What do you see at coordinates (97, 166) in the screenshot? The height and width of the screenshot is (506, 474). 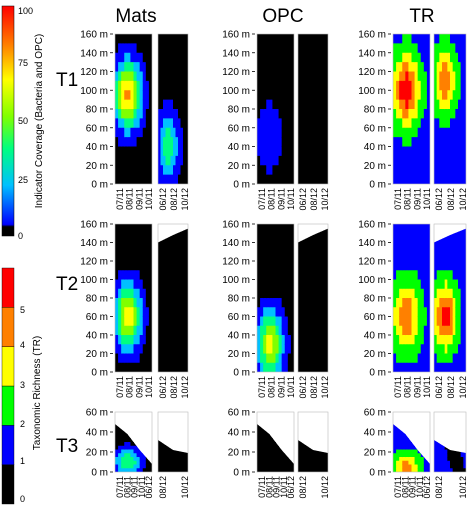 I see `y-tick-label: 20 m` at bounding box center [97, 166].